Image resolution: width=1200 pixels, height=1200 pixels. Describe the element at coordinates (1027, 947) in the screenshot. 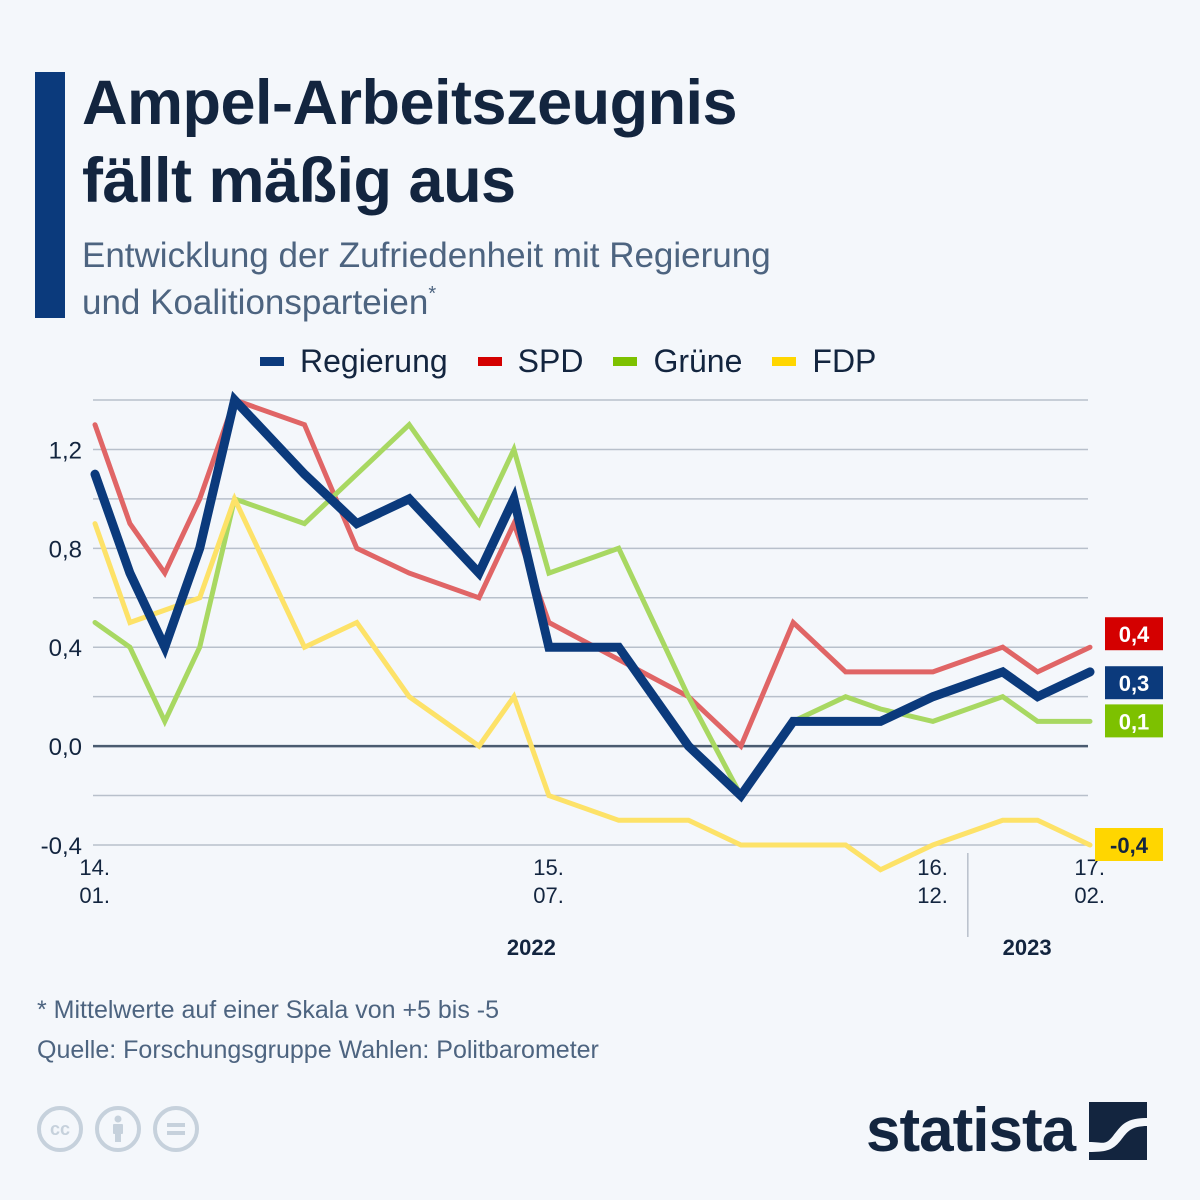

I see `year-label: 2023` at that location.